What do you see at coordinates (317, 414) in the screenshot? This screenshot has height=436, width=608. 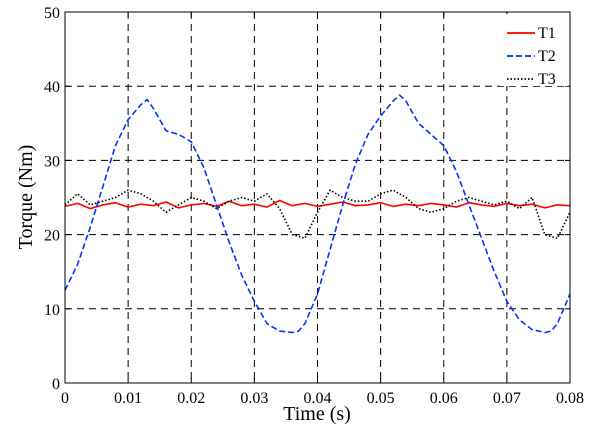 I see `x-axis-title: Time (s)` at bounding box center [317, 414].